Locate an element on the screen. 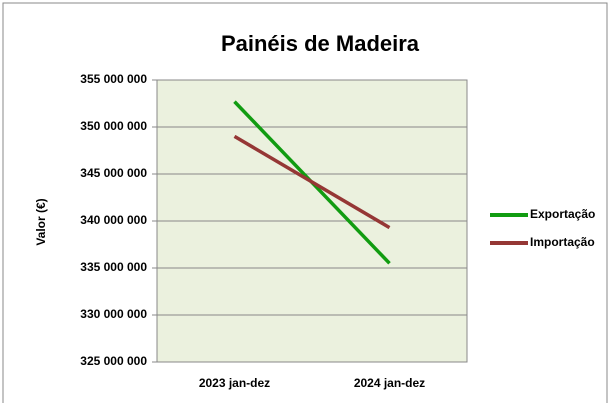  x-tick-label: 2023 jan-dez is located at coordinates (234, 383).